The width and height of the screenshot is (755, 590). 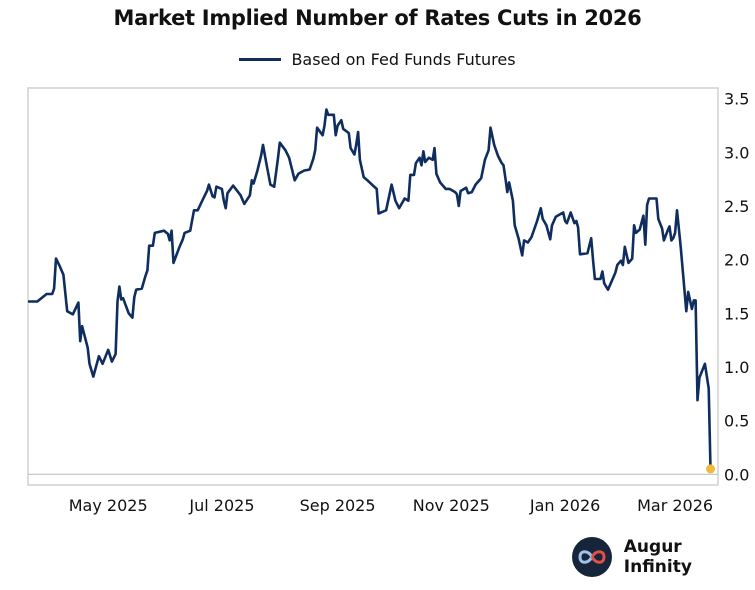 What do you see at coordinates (675, 505) in the screenshot?
I see `x-tick-label: Mar 2026` at bounding box center [675, 505].